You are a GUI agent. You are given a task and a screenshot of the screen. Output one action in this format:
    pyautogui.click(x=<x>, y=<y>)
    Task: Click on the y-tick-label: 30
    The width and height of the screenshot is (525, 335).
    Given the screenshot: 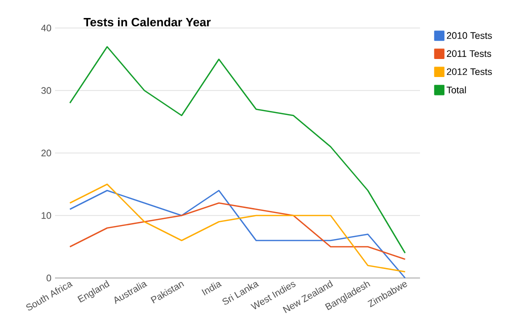 What is the action you would take?
    pyautogui.click(x=46, y=90)
    